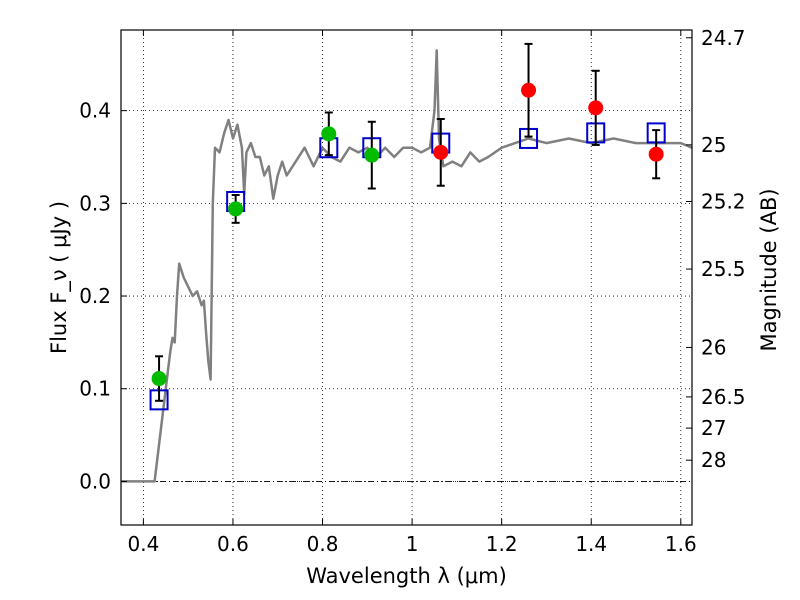  Describe the element at coordinates (502, 544) in the screenshot. I see `x-tick-label: 1.2` at that location.